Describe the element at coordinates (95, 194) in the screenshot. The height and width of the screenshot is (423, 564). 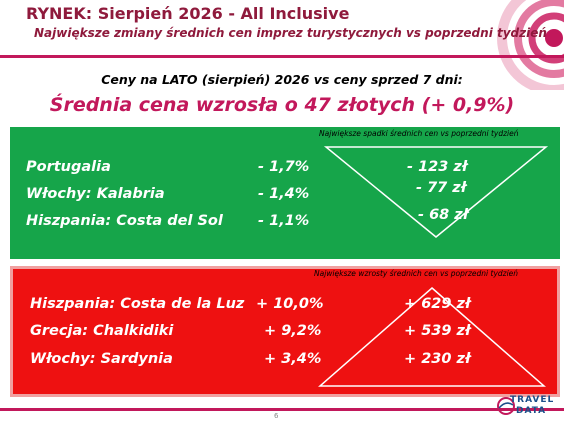
I see `decrease-row-label: Włochy: Kalabria` at that location.